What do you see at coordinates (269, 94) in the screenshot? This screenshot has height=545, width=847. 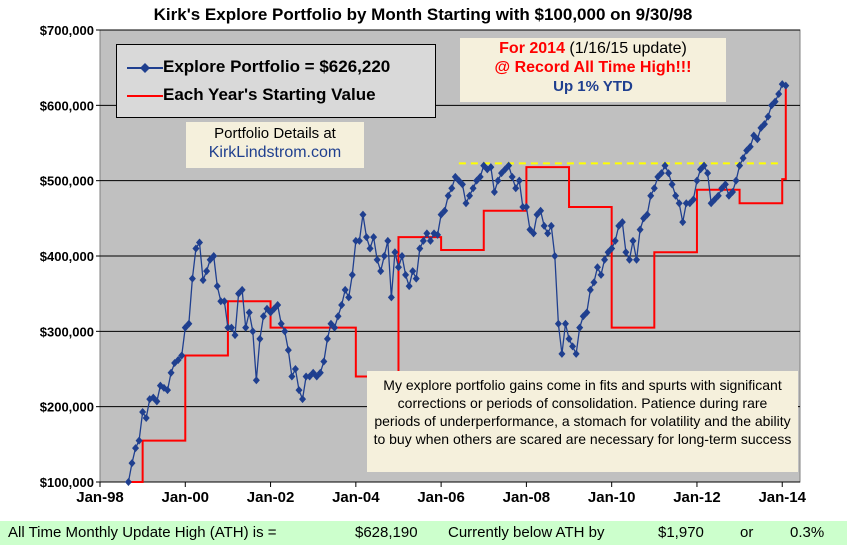 I see `legend-label-starting-value: Each Year's Starting Value` at bounding box center [269, 94].